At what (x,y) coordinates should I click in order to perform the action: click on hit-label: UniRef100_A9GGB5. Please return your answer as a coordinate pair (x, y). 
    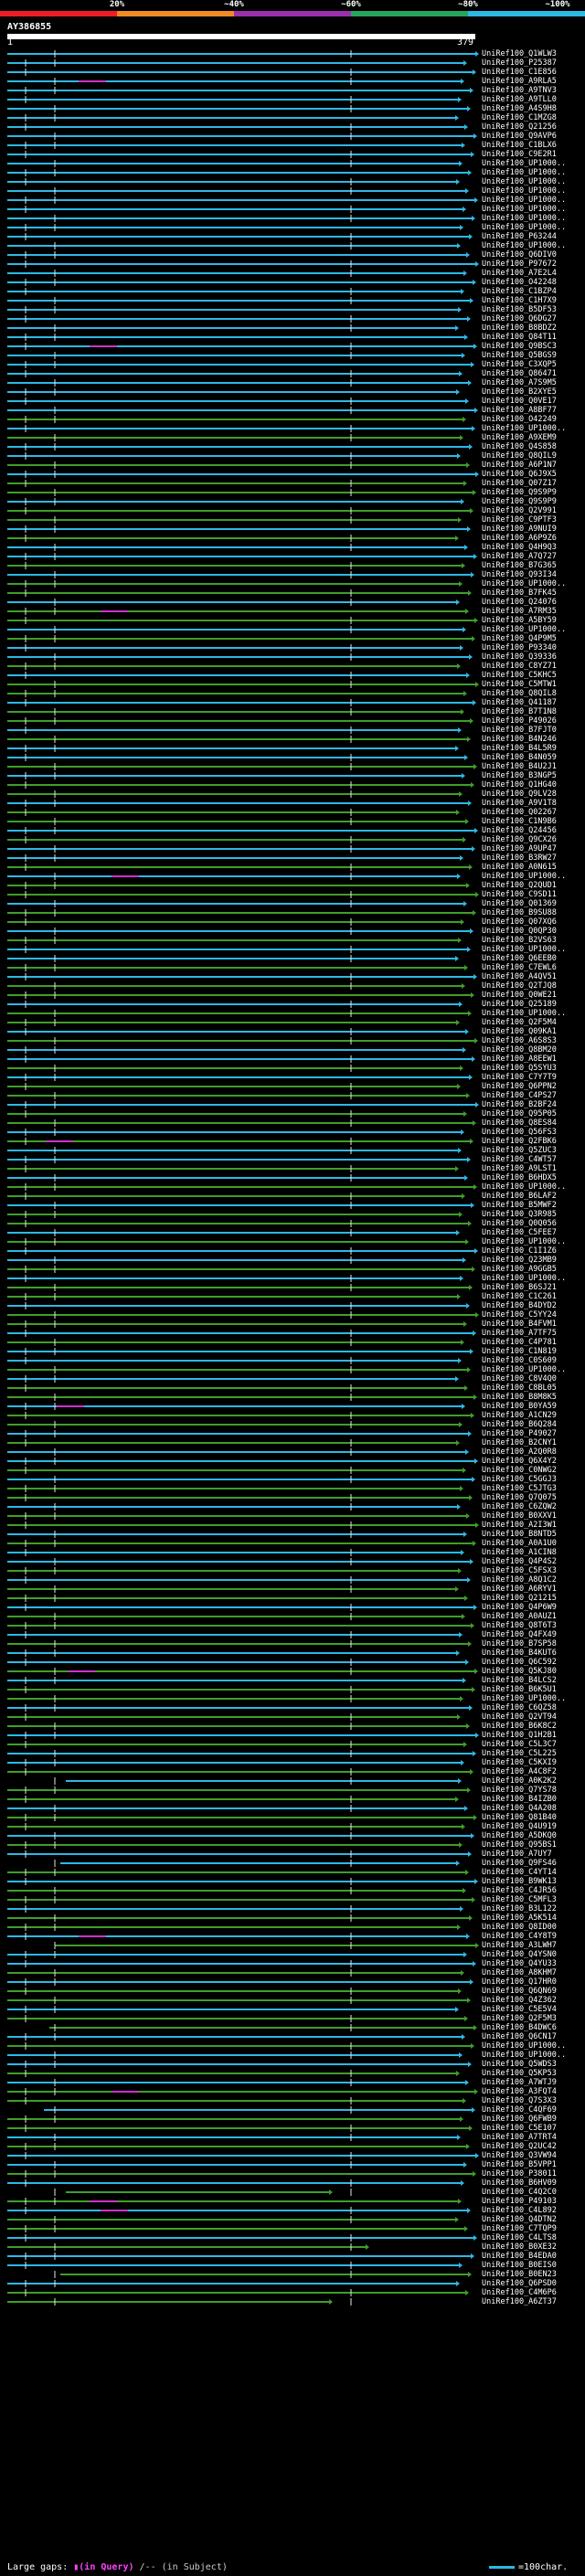
    Looking at the image, I should click on (519, 1269).